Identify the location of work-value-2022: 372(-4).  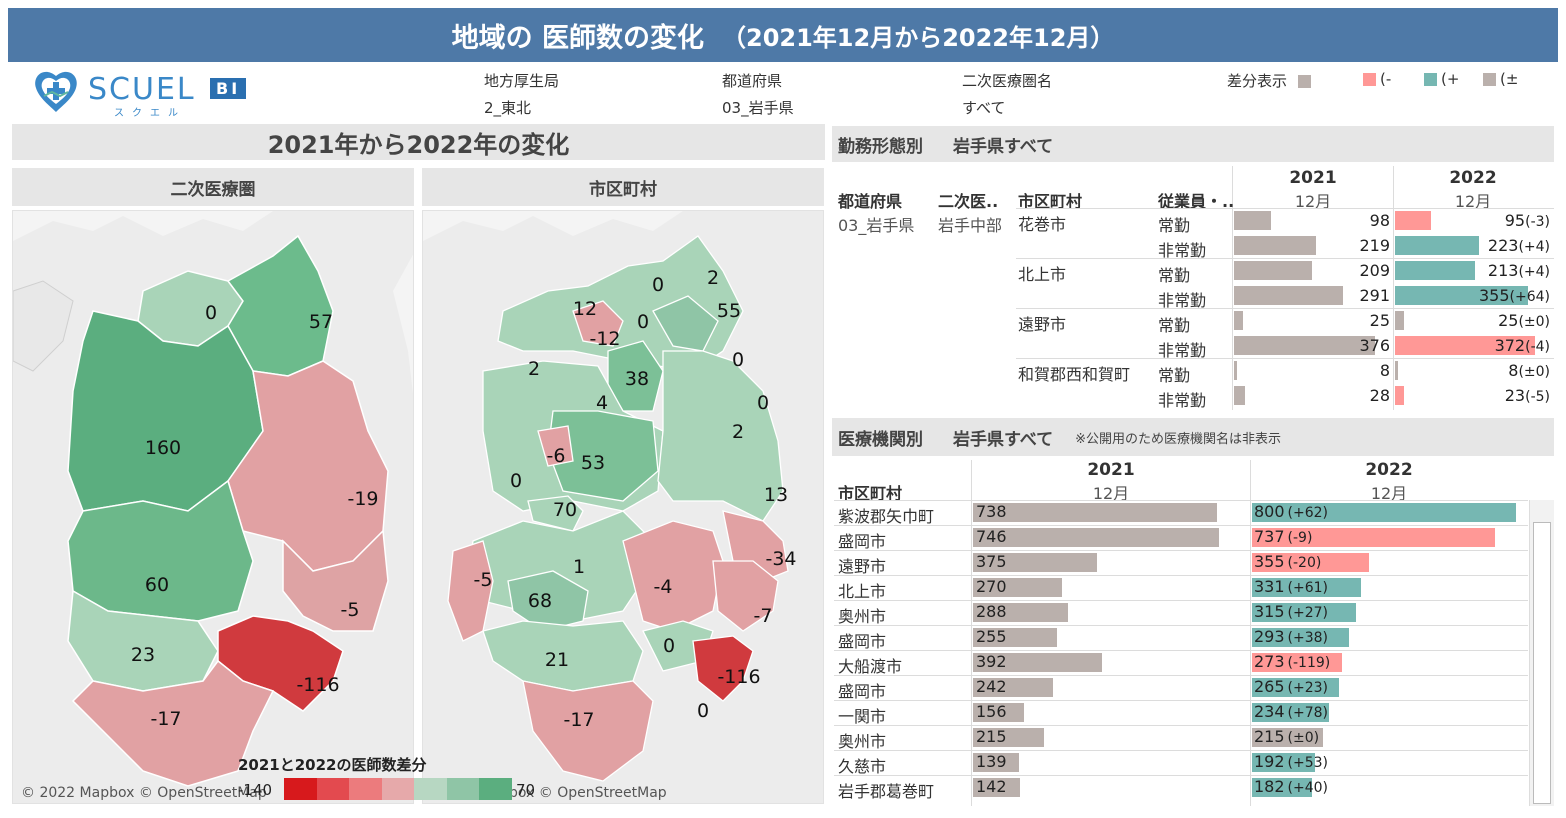
(1490, 345).